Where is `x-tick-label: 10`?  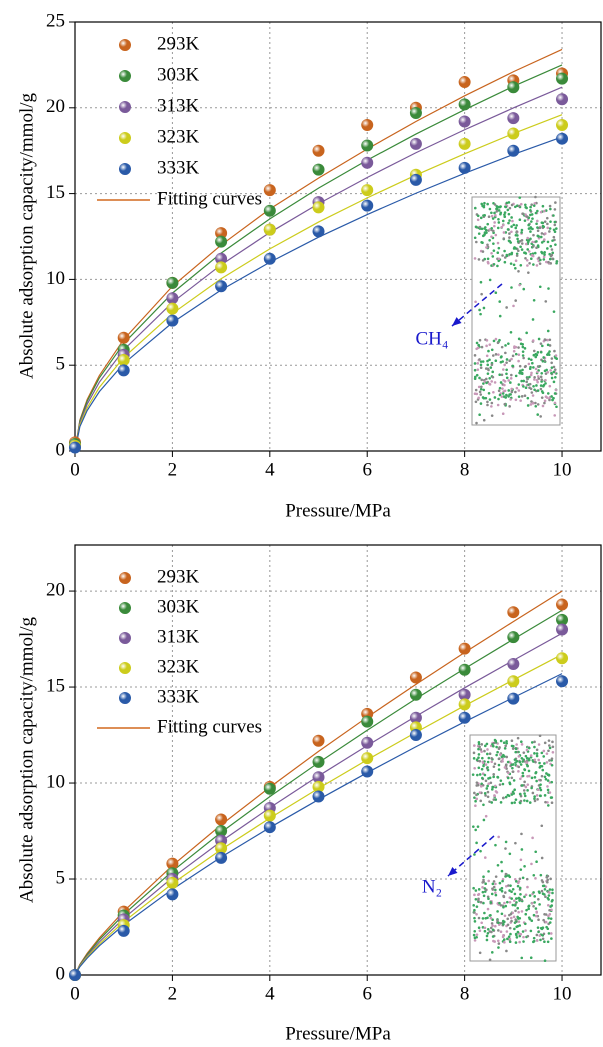
x-tick-label: 10 is located at coordinates (562, 469).